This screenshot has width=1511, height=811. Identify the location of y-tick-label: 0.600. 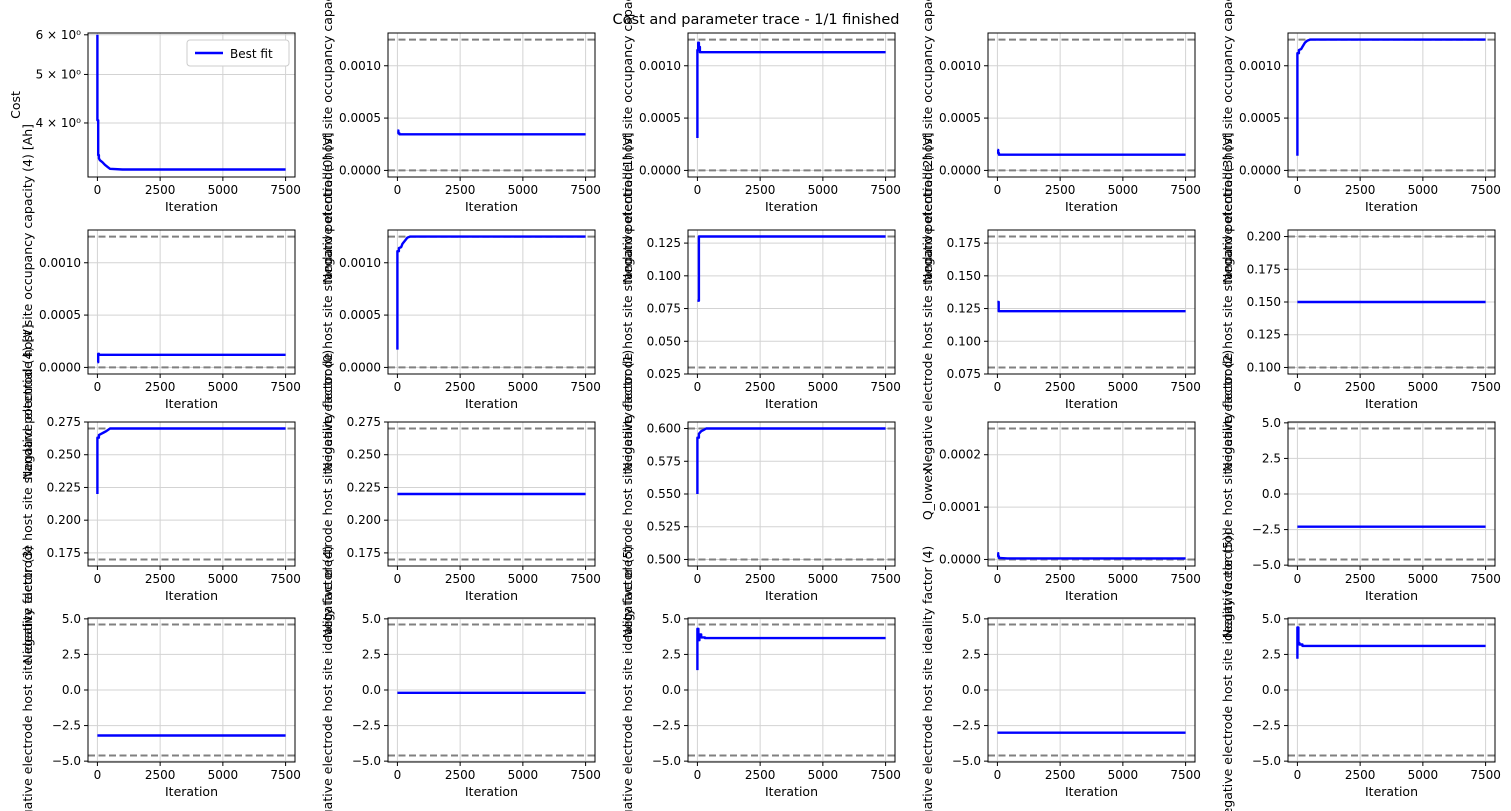
(664, 429).